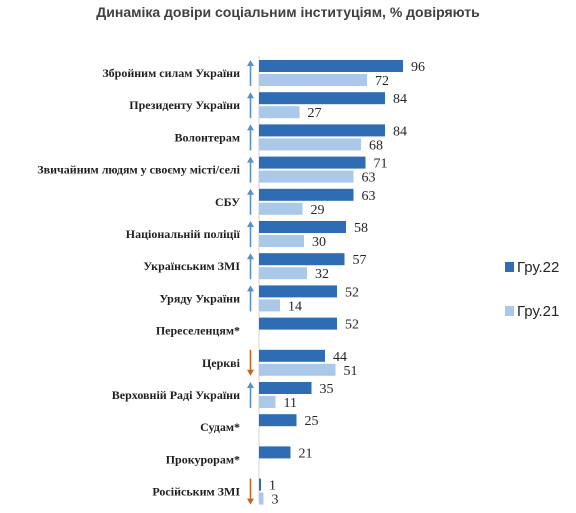  I want to click on category-label: СБУ, so click(227, 202).